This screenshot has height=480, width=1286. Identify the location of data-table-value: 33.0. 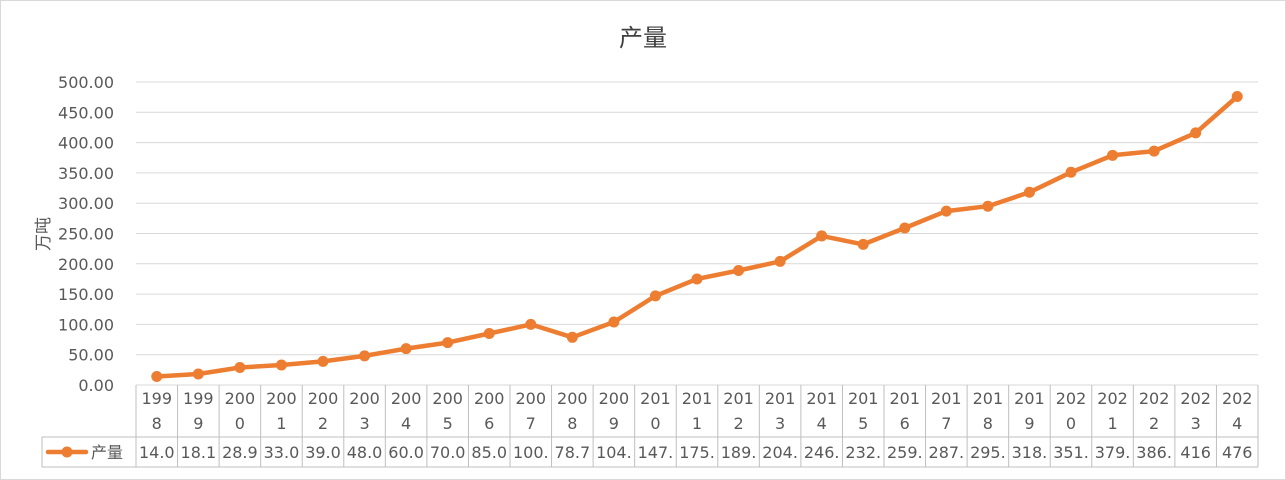
(282, 452).